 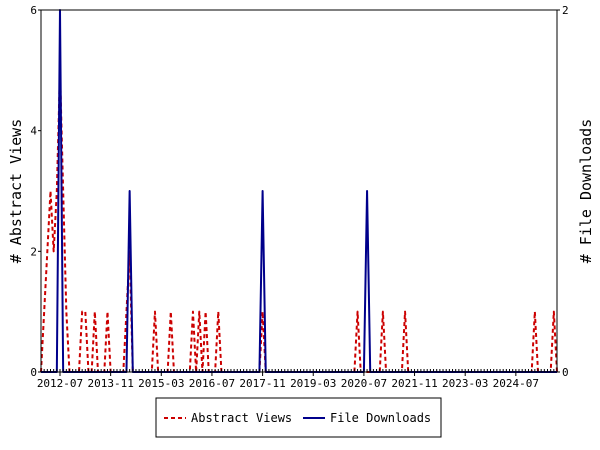 I want to click on left-tick-label: 0, so click(x=33, y=372).